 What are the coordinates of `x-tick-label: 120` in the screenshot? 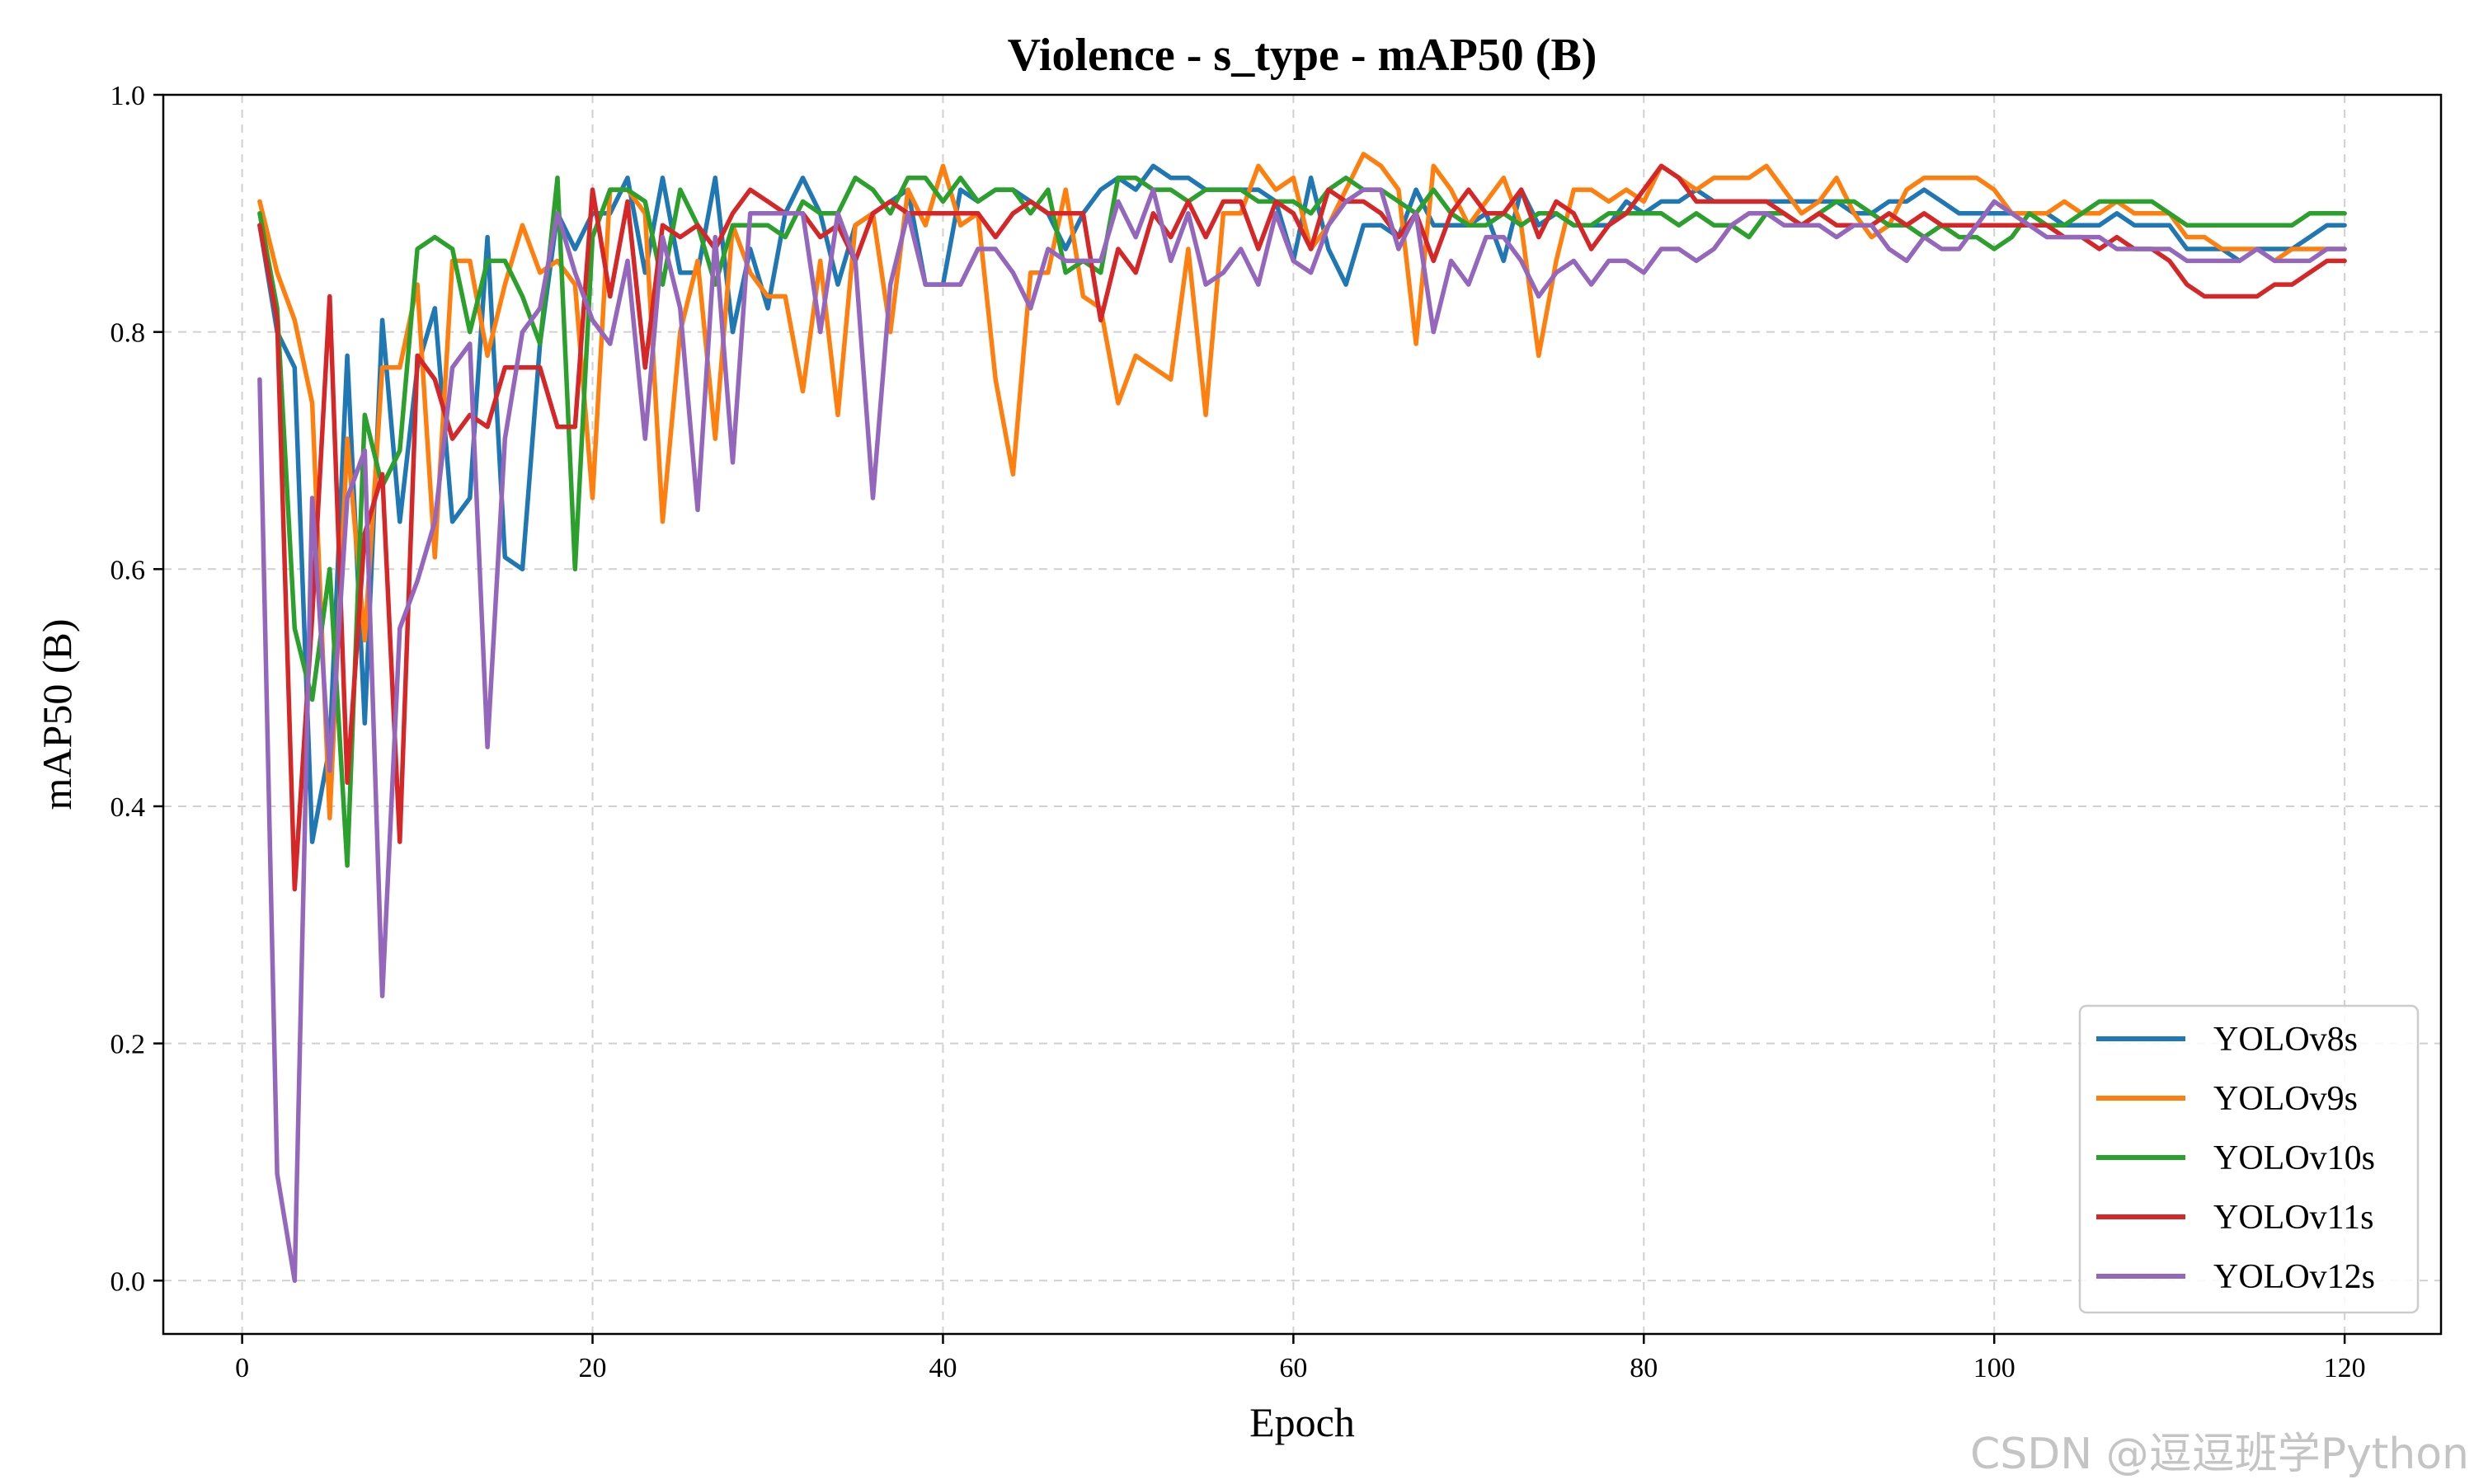 It's located at (2345, 1368).